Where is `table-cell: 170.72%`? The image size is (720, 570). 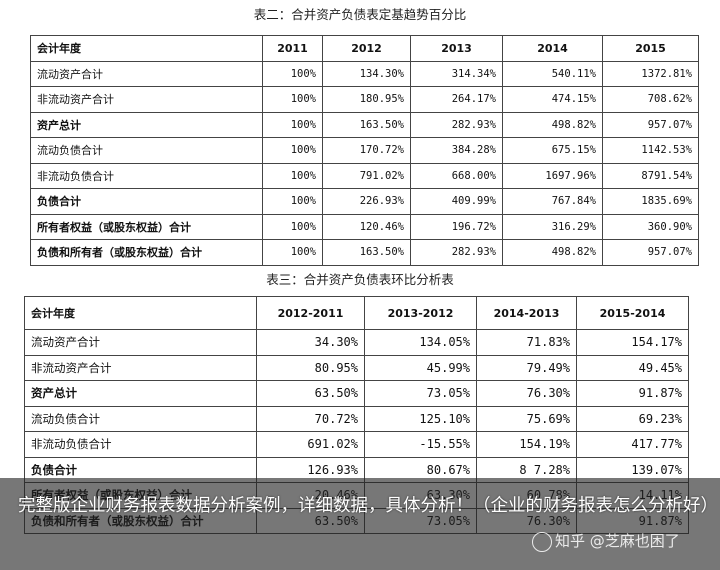 table-cell: 170.72% is located at coordinates (366, 150).